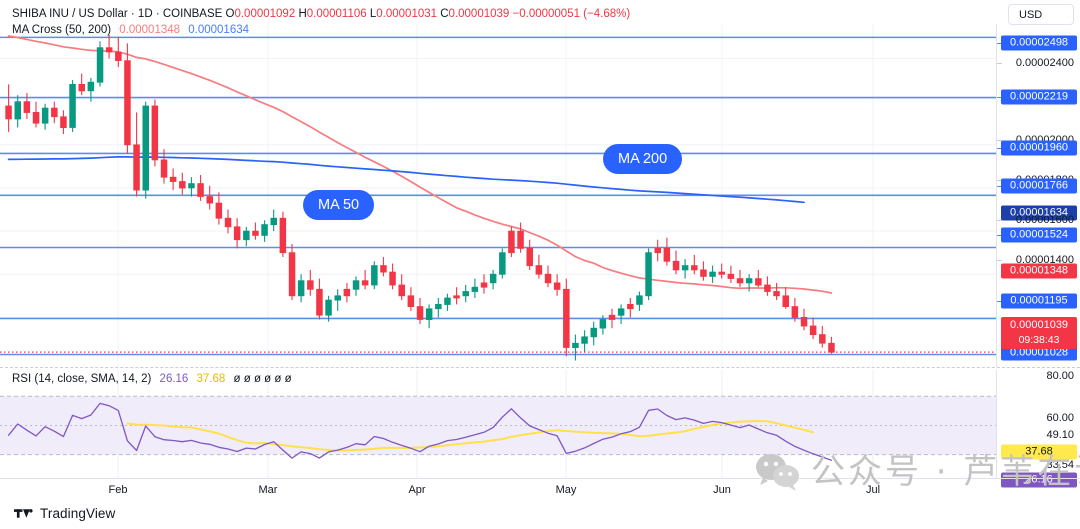 The width and height of the screenshot is (1080, 529). I want to click on interval-label: 1D, so click(145, 14).